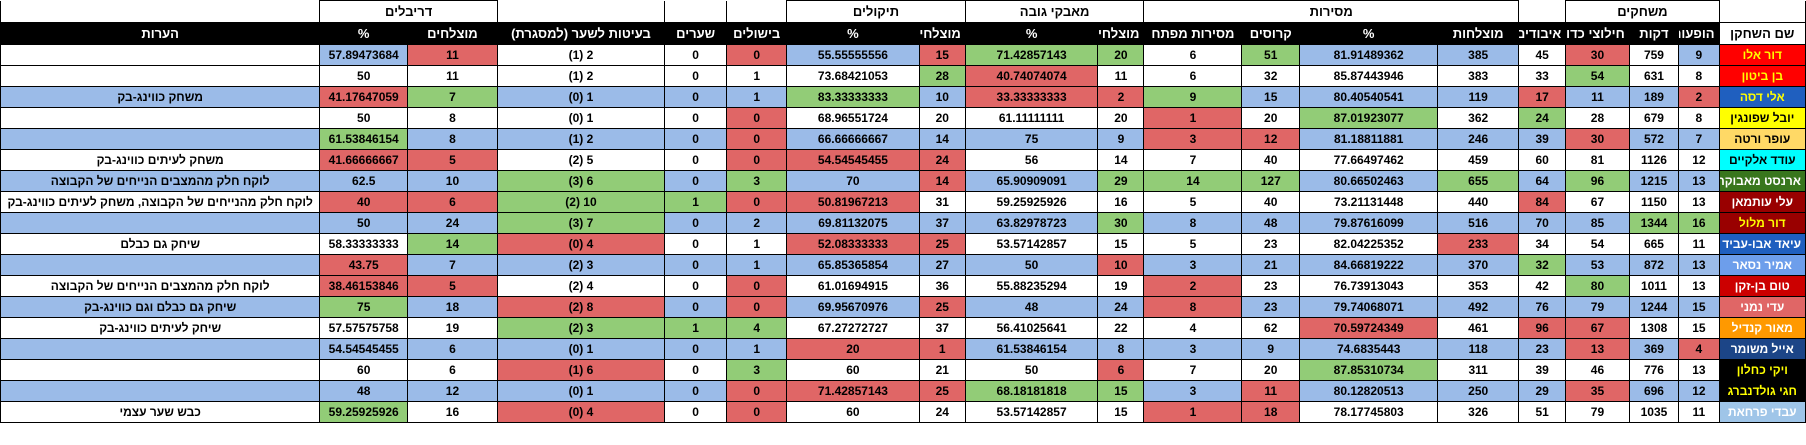 The height and width of the screenshot is (445, 1806). What do you see at coordinates (942, 33) in the screenshot?
I see `col-tackles-success: מוצלחים` at bounding box center [942, 33].